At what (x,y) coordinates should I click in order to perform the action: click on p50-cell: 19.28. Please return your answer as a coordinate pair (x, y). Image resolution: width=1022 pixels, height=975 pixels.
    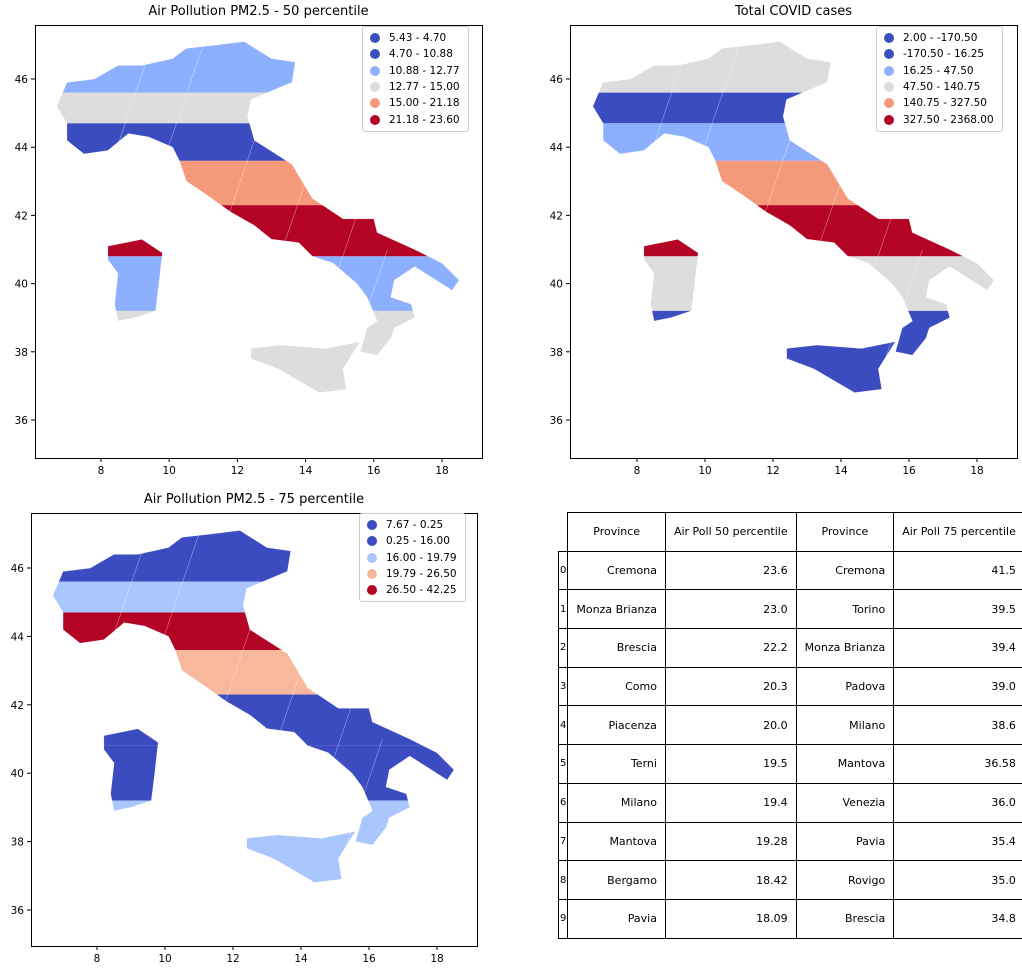
    Looking at the image, I should click on (730, 841).